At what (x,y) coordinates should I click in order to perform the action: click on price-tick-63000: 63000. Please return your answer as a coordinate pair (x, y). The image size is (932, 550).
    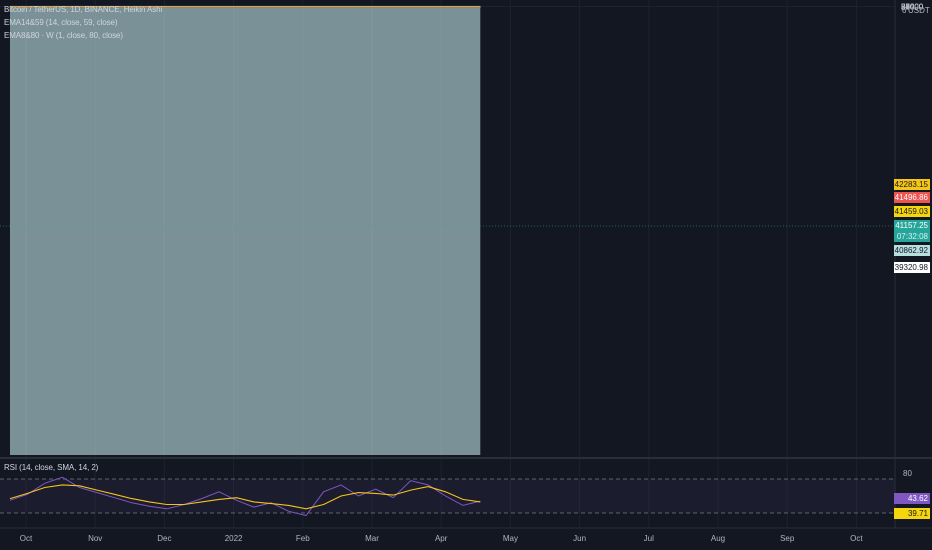
    Looking at the image, I should click on (912, 7).